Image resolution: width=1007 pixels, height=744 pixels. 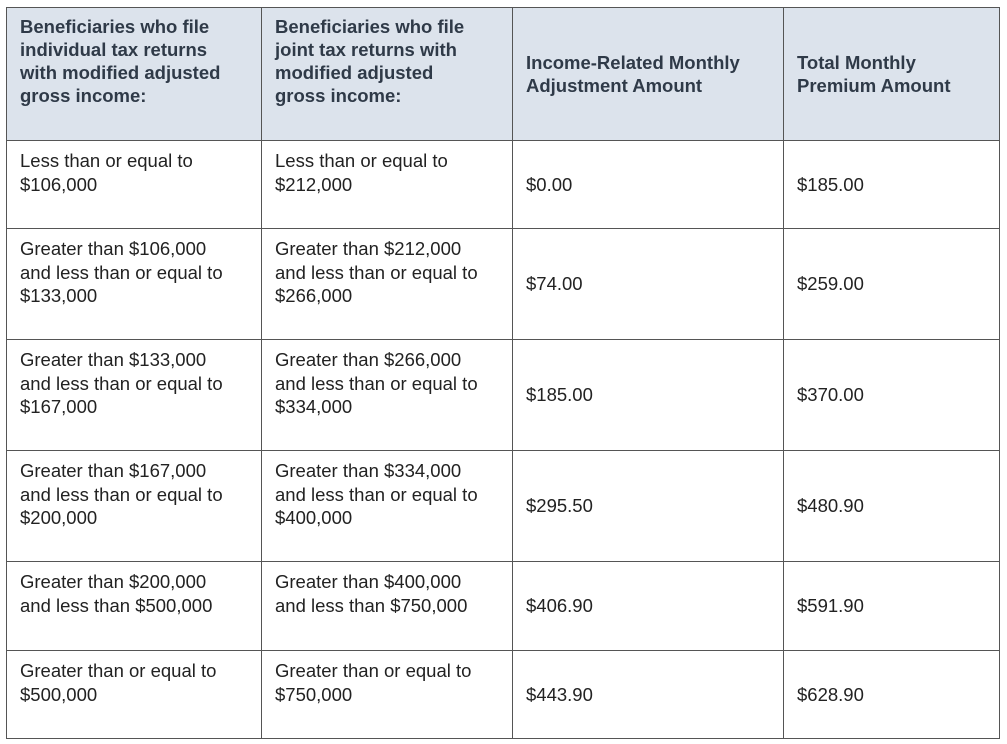 What do you see at coordinates (559, 606) in the screenshot?
I see `cell-text: $406.90` at bounding box center [559, 606].